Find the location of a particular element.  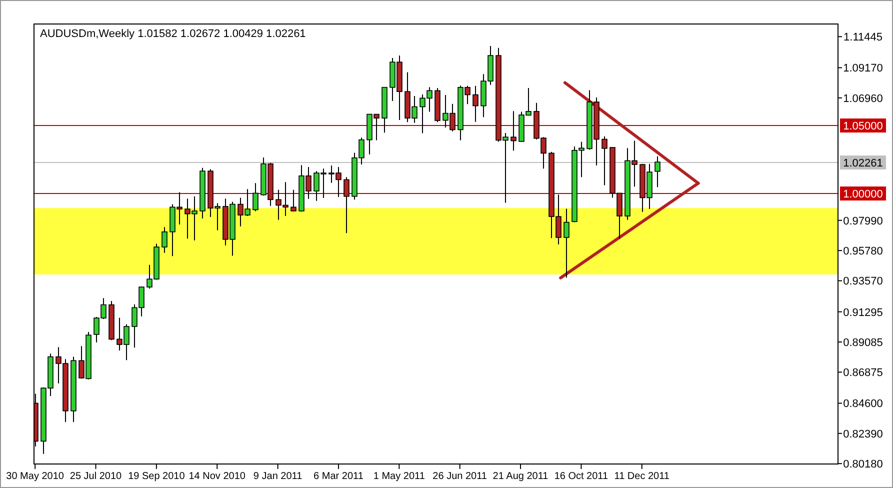

y-tick-label: 0.82390 is located at coordinates (863, 434).